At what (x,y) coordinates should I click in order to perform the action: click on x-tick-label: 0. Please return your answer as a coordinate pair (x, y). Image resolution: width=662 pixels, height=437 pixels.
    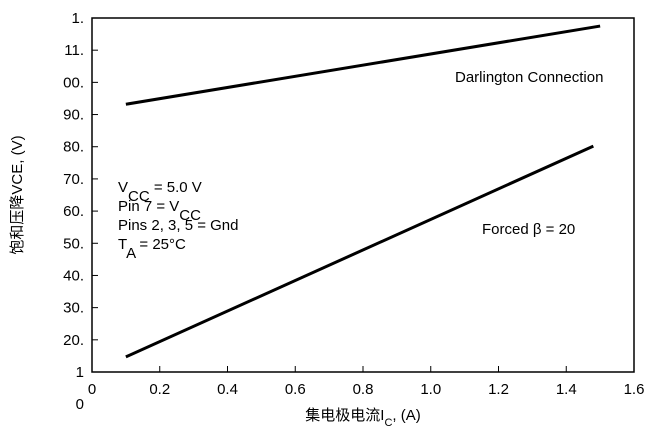
    Looking at the image, I should click on (92, 389).